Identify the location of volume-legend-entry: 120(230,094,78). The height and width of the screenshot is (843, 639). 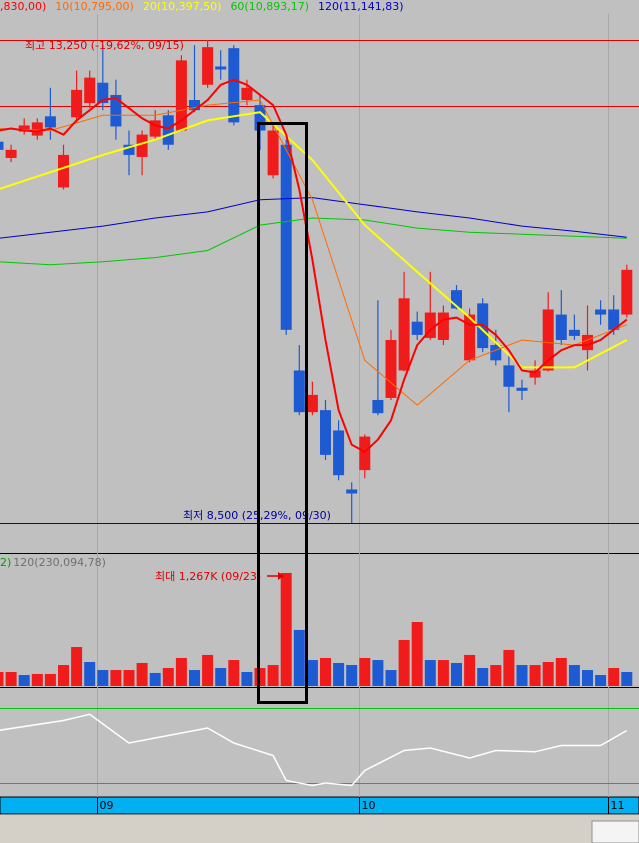
(59, 562).